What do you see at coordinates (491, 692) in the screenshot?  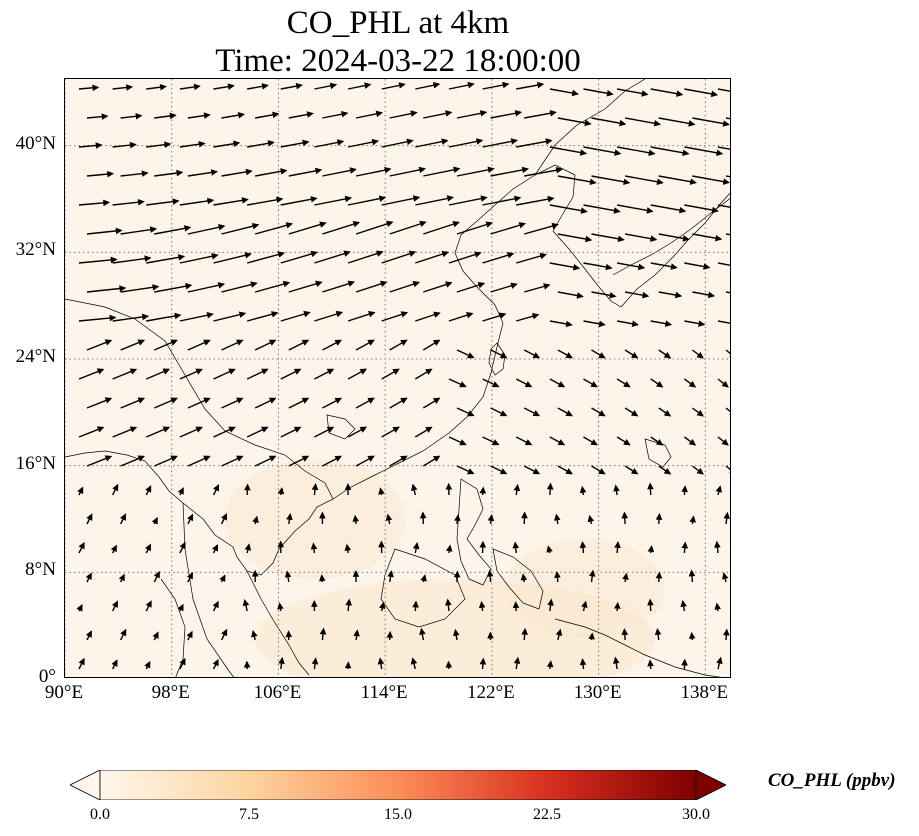 I see `lon-tick-label-4: 122°E` at bounding box center [491, 692].